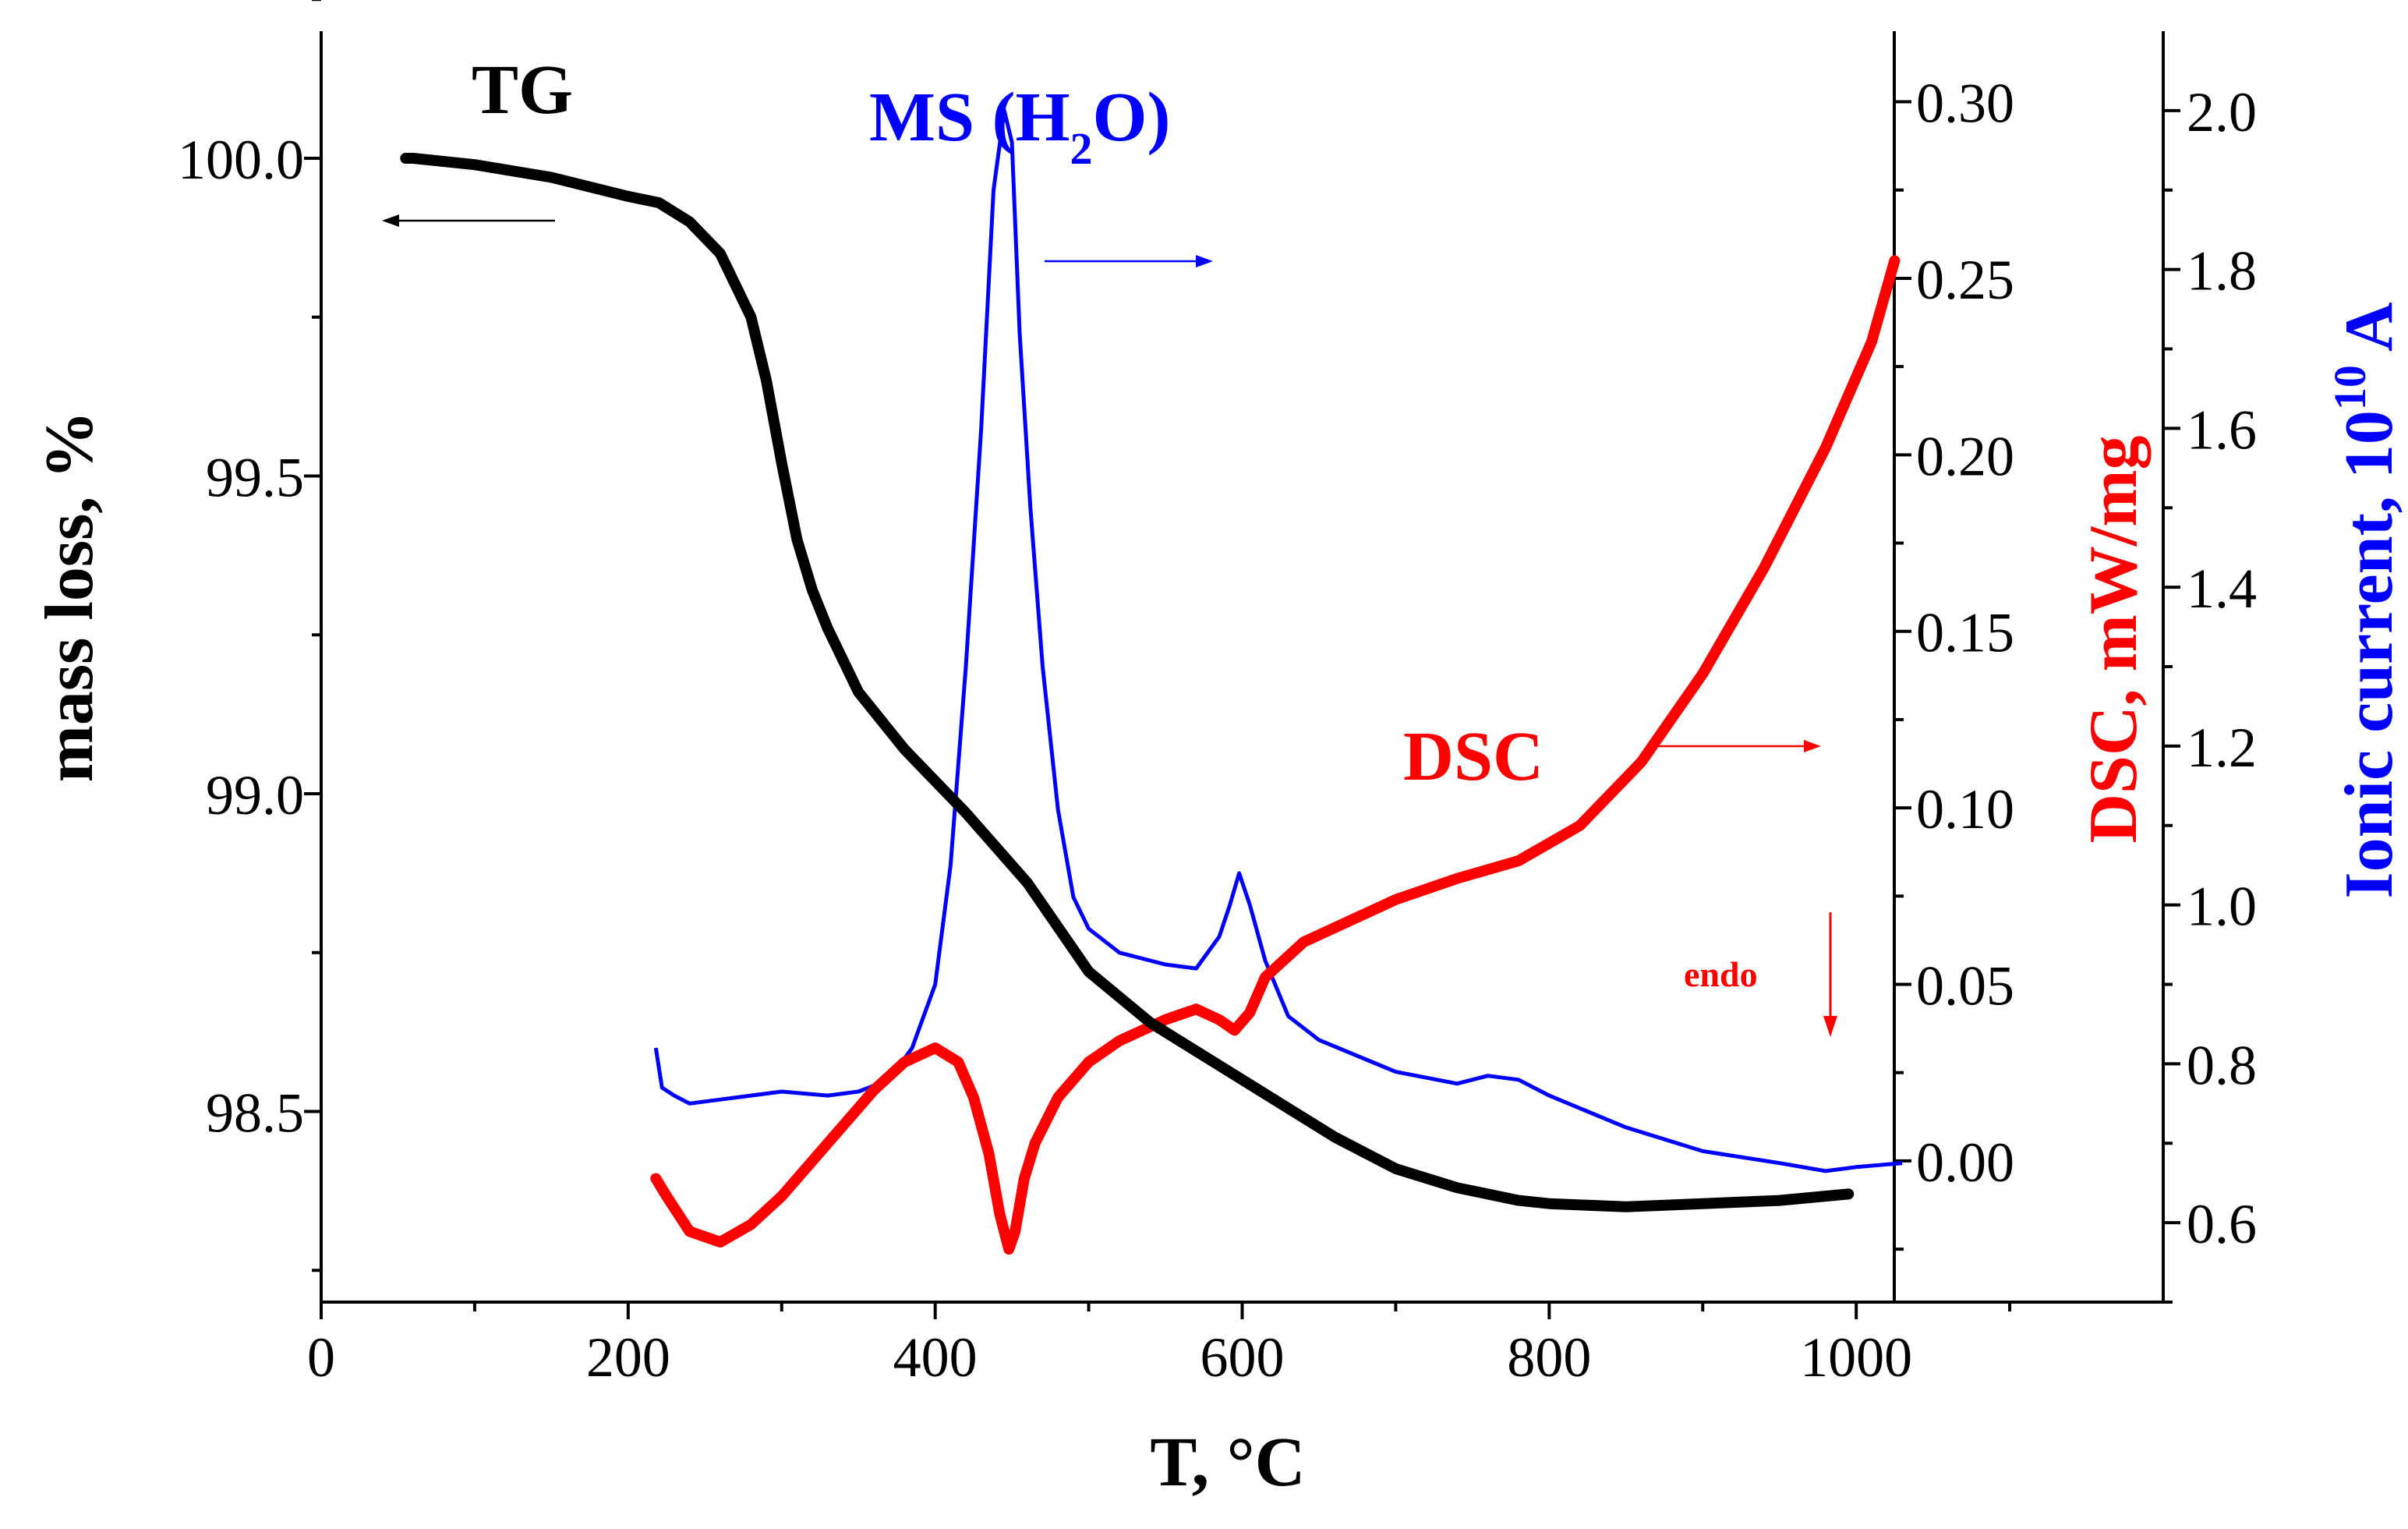 The width and height of the screenshot is (2408, 1529). Describe the element at coordinates (469, 221) in the screenshot. I see `tg-axis-arrow` at that location.